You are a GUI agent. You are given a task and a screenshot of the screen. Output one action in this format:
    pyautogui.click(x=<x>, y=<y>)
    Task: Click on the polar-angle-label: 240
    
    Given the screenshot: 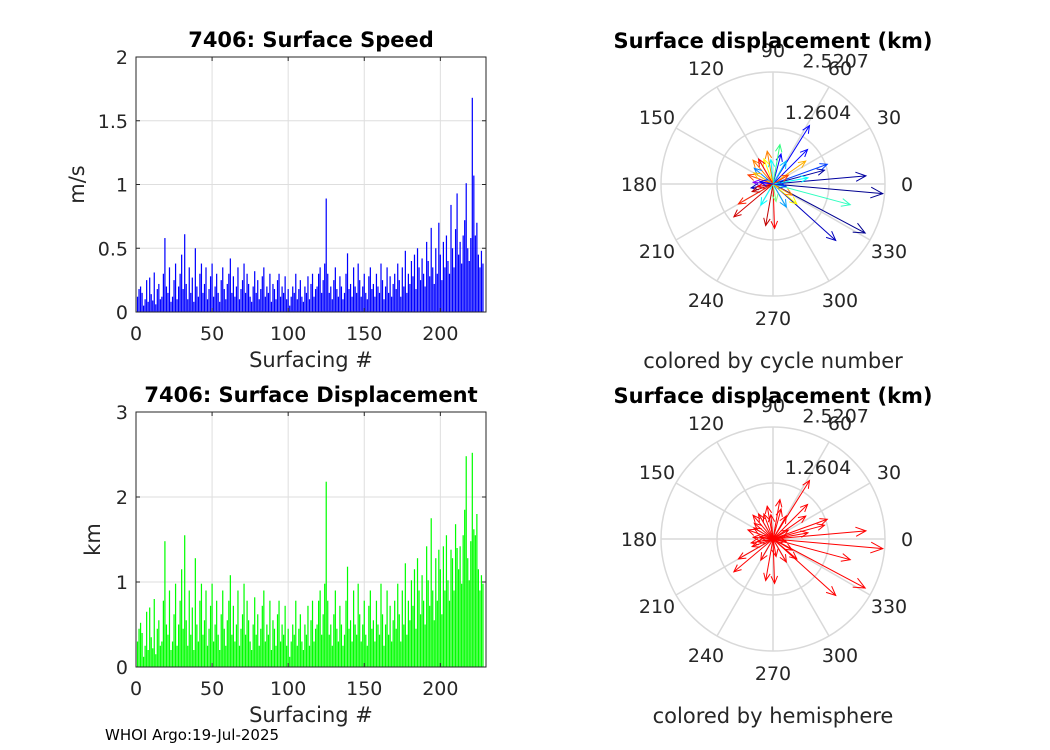 What is the action you would take?
    pyautogui.click(x=706, y=301)
    